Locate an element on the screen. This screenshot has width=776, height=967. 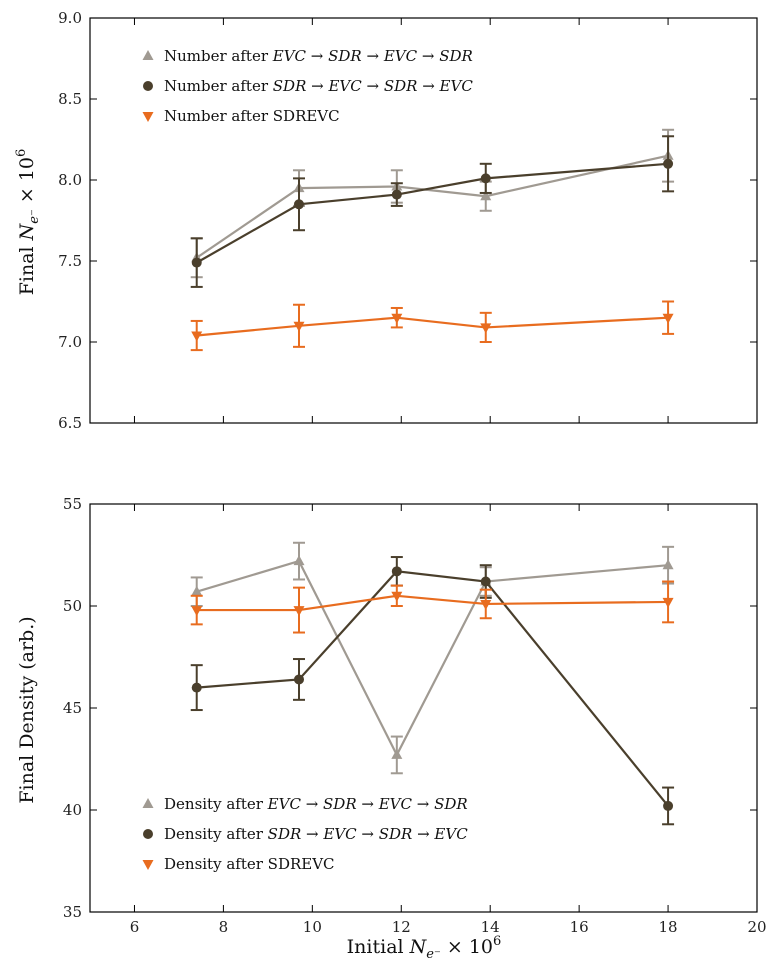
legend-label: Number after SDREVC is located at coordinates (252, 116).